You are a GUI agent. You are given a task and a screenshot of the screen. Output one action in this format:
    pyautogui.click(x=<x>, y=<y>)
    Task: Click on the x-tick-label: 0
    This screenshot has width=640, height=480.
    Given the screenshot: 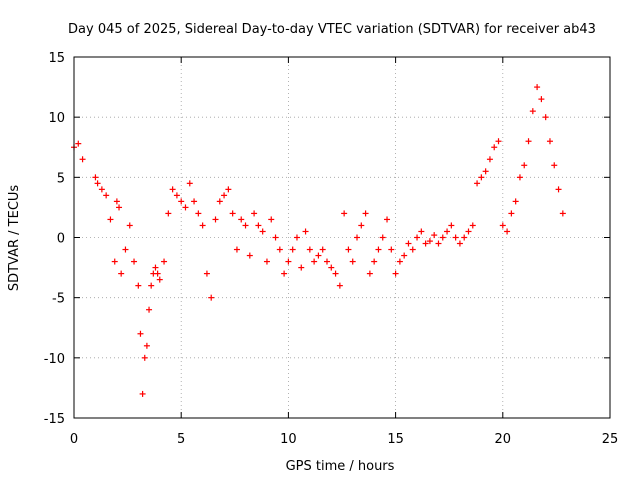 What is the action you would take?
    pyautogui.click(x=74, y=439)
    